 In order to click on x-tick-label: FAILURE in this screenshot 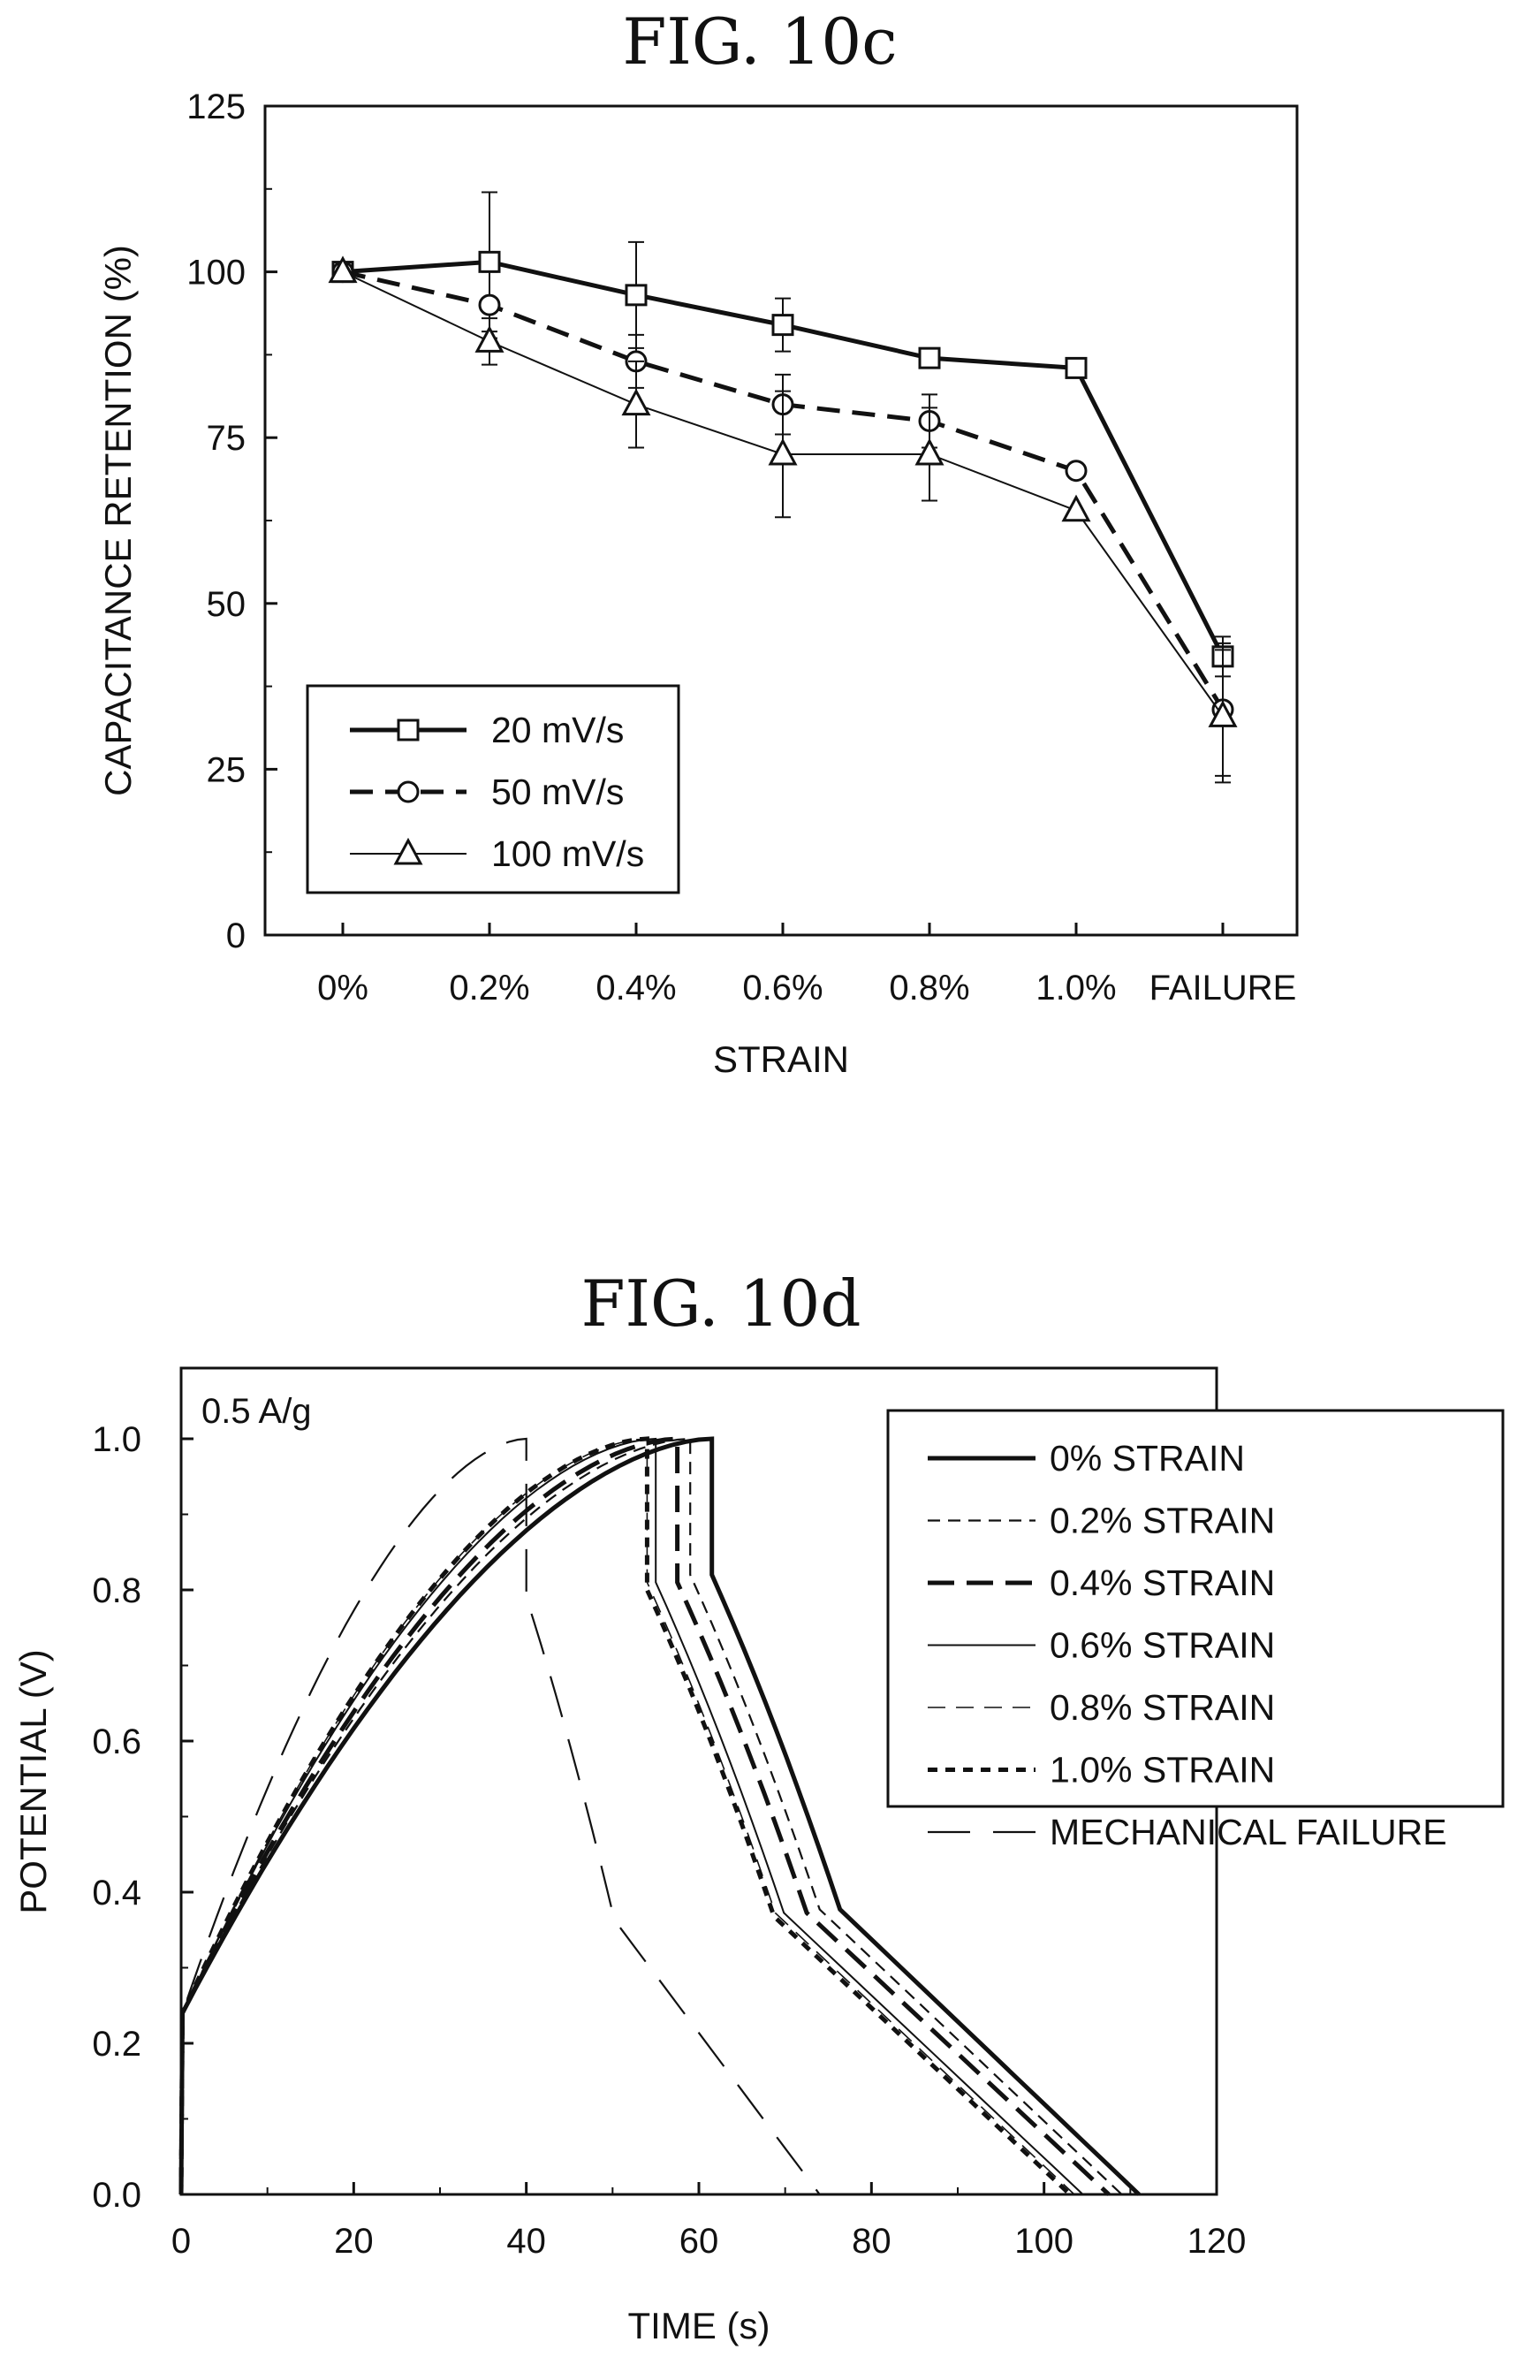, I will do `click(1223, 988)`.